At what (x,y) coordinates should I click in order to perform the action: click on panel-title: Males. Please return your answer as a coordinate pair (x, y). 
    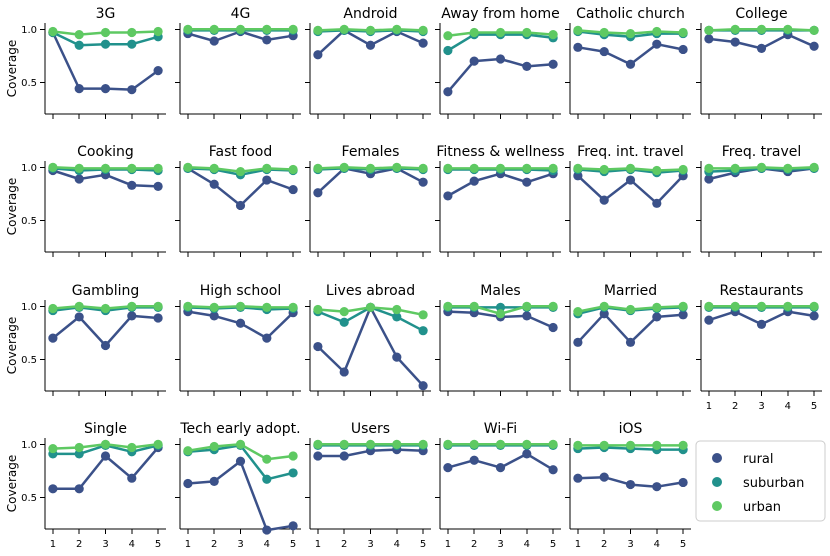
    Looking at the image, I should click on (500, 291).